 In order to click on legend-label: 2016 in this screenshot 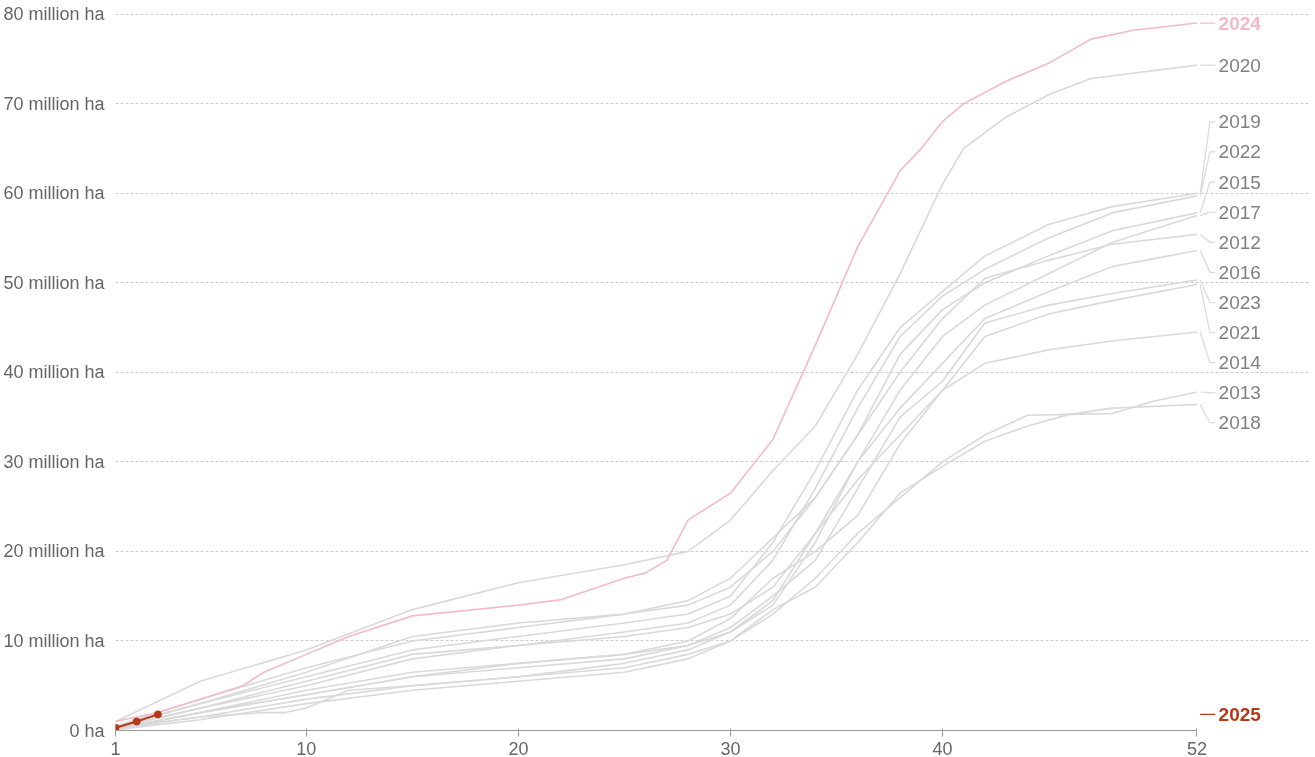, I will do `click(1239, 272)`.